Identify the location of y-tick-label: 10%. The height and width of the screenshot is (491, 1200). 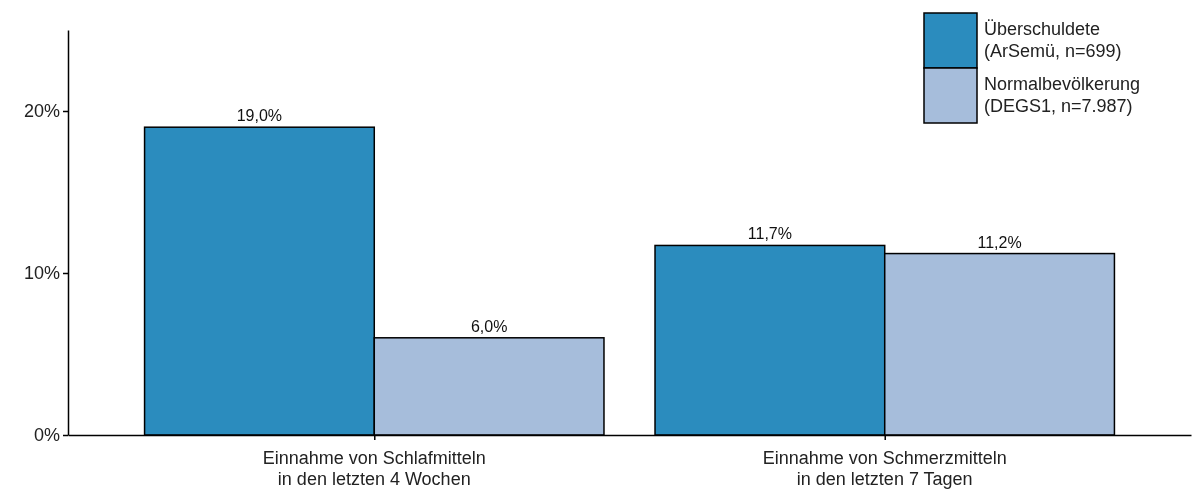
(41, 273).